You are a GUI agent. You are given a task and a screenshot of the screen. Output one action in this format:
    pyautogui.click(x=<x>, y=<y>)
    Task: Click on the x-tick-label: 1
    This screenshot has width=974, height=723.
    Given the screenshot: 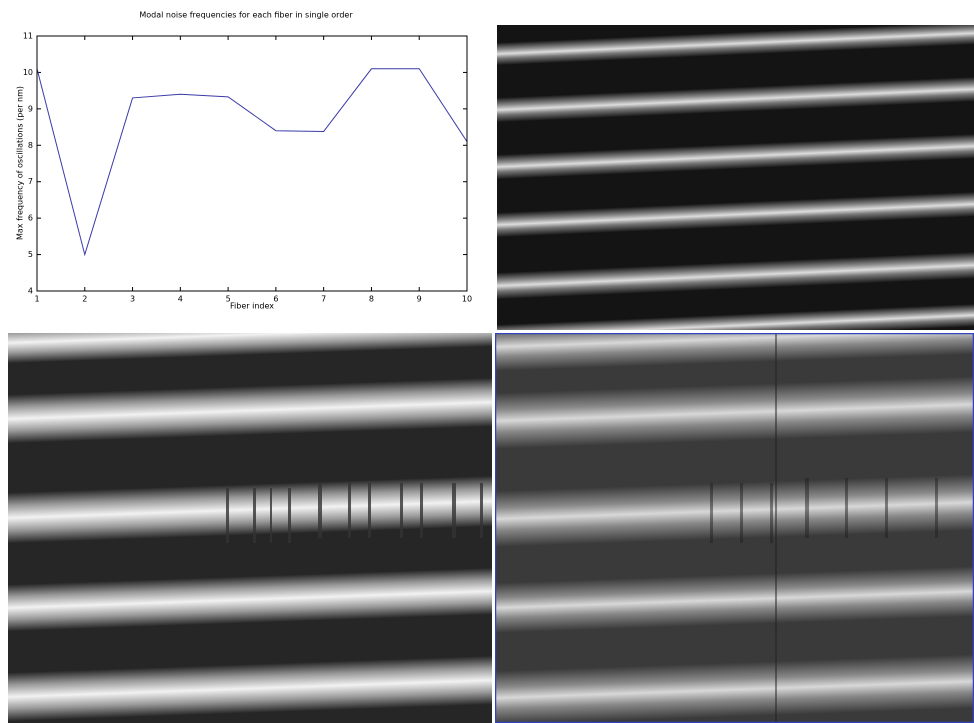 What is the action you would take?
    pyautogui.click(x=36, y=299)
    